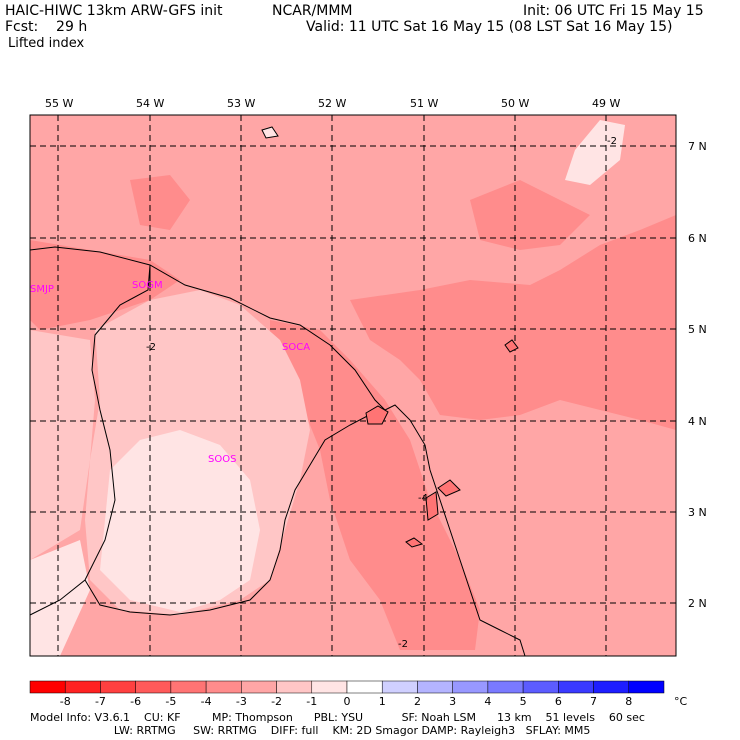 The width and height of the screenshot is (740, 740). What do you see at coordinates (62, 445) in the screenshot?
I see `shade-region-west-lowland` at bounding box center [62, 445].